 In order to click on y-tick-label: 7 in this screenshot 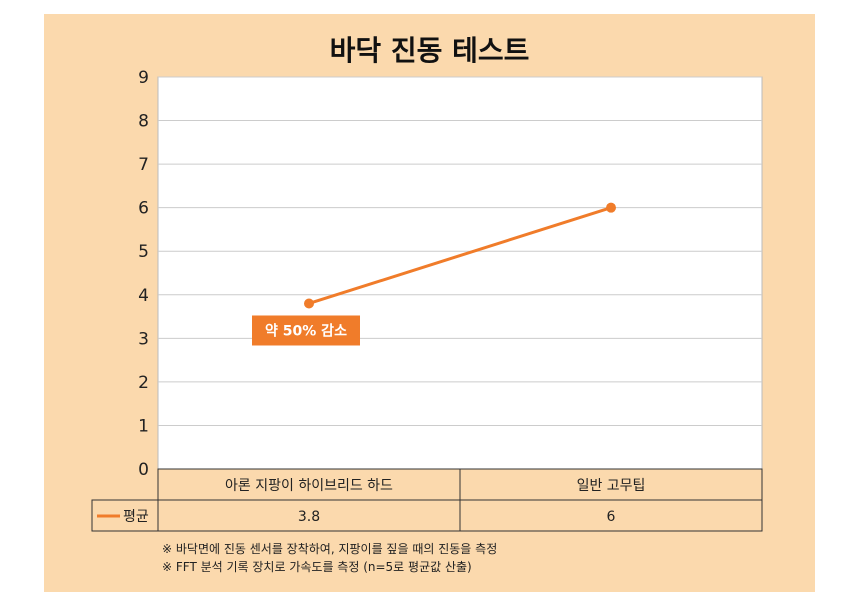, I will do `click(143, 165)`.